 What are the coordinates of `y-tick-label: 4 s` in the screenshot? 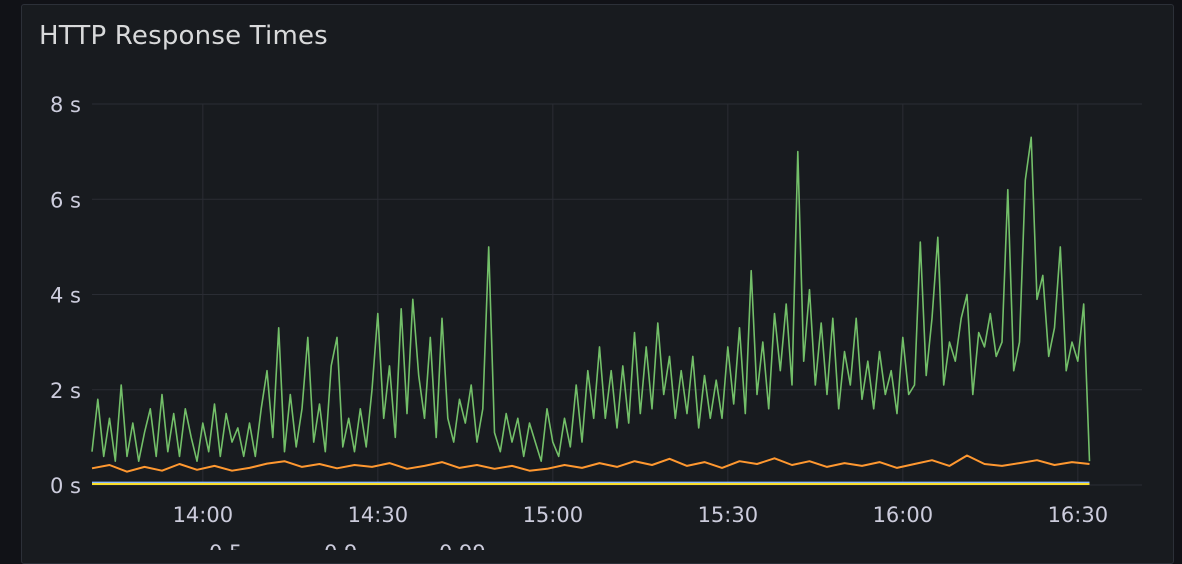 It's located at (65, 296).